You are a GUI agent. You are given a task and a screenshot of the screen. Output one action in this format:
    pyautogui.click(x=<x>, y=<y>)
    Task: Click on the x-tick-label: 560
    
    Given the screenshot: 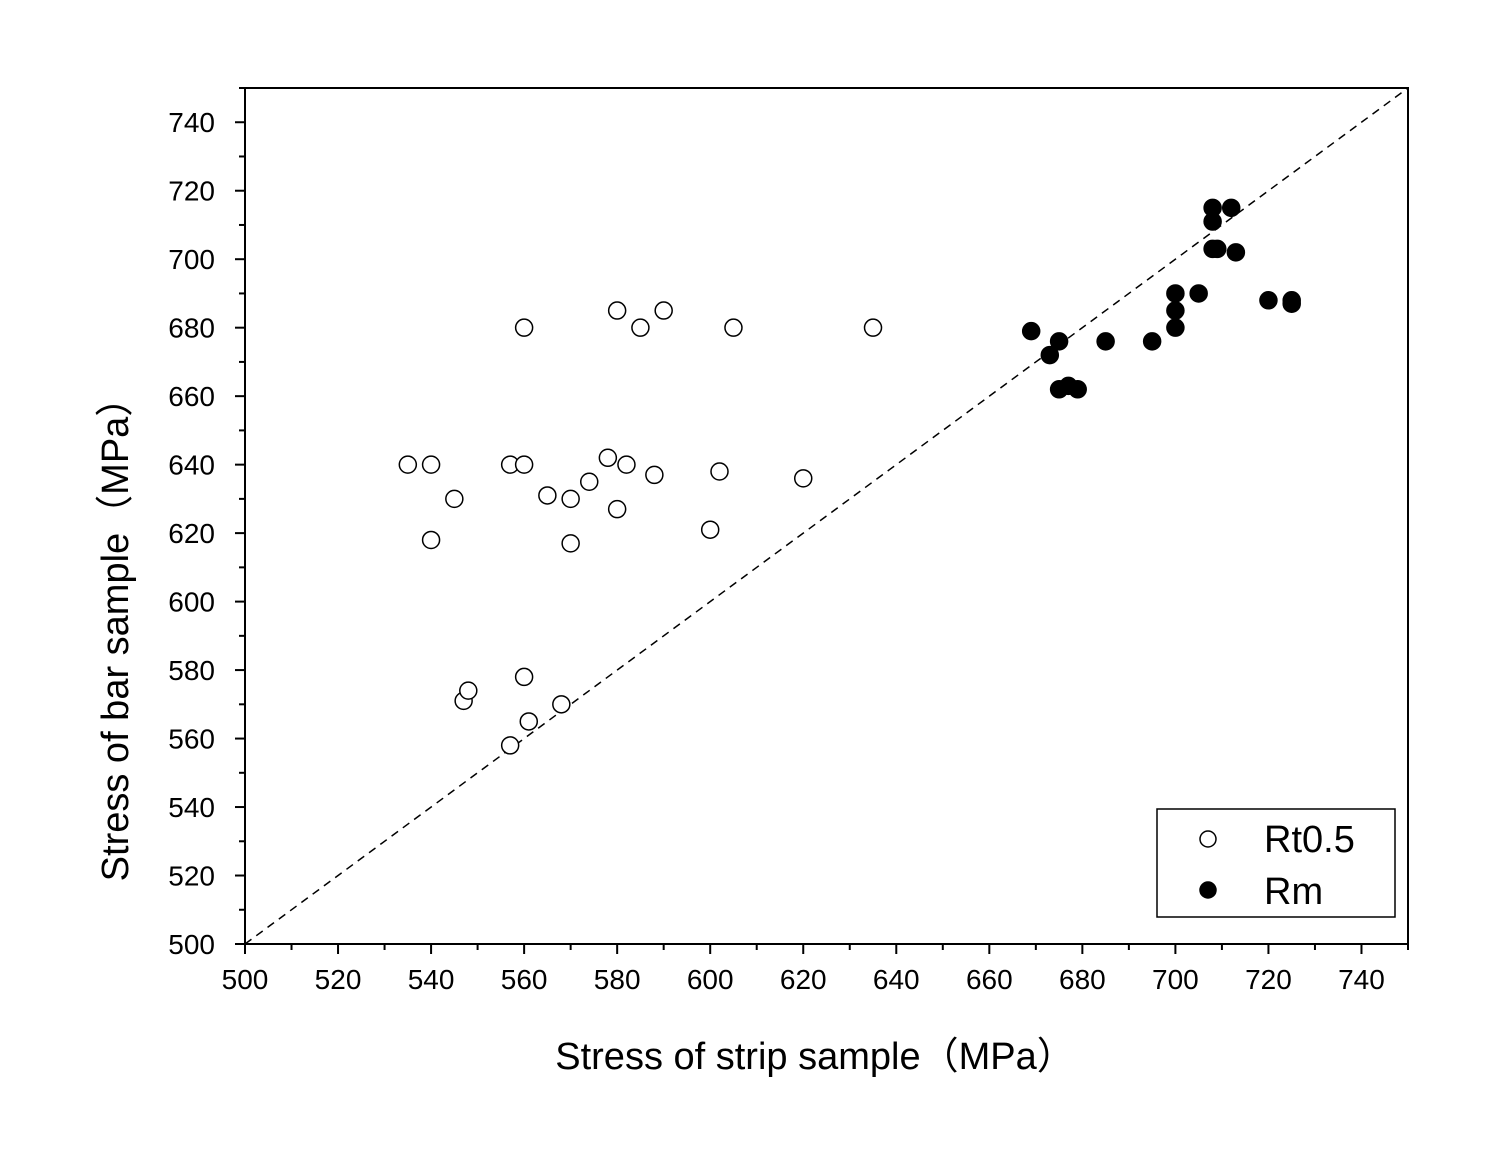 What is the action you would take?
    pyautogui.click(x=524, y=979)
    